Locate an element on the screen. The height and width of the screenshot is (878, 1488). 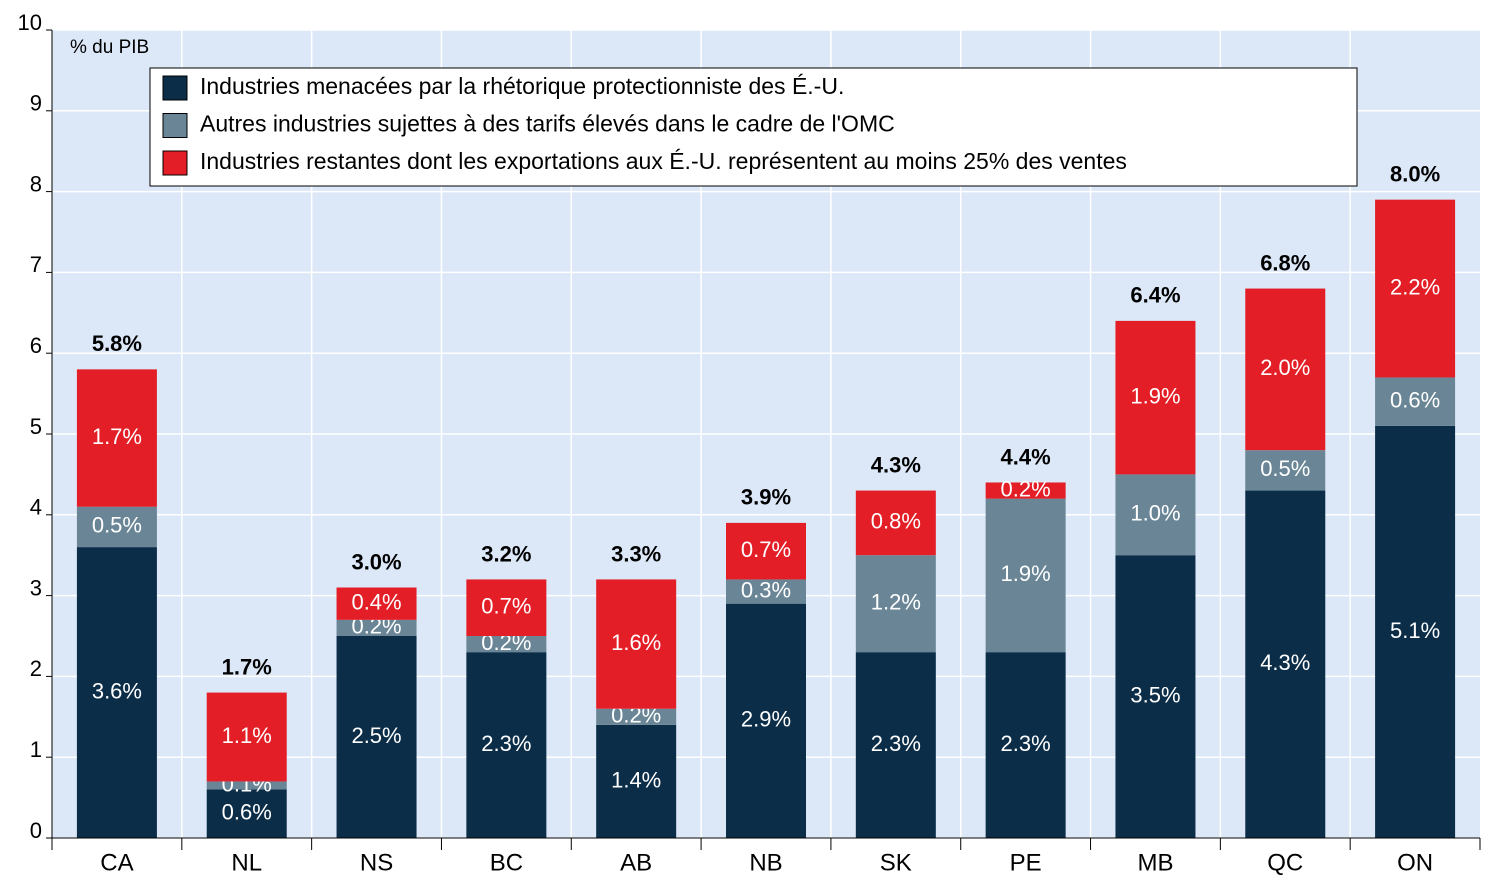
y-axis-label: % du PIB is located at coordinates (109, 47).